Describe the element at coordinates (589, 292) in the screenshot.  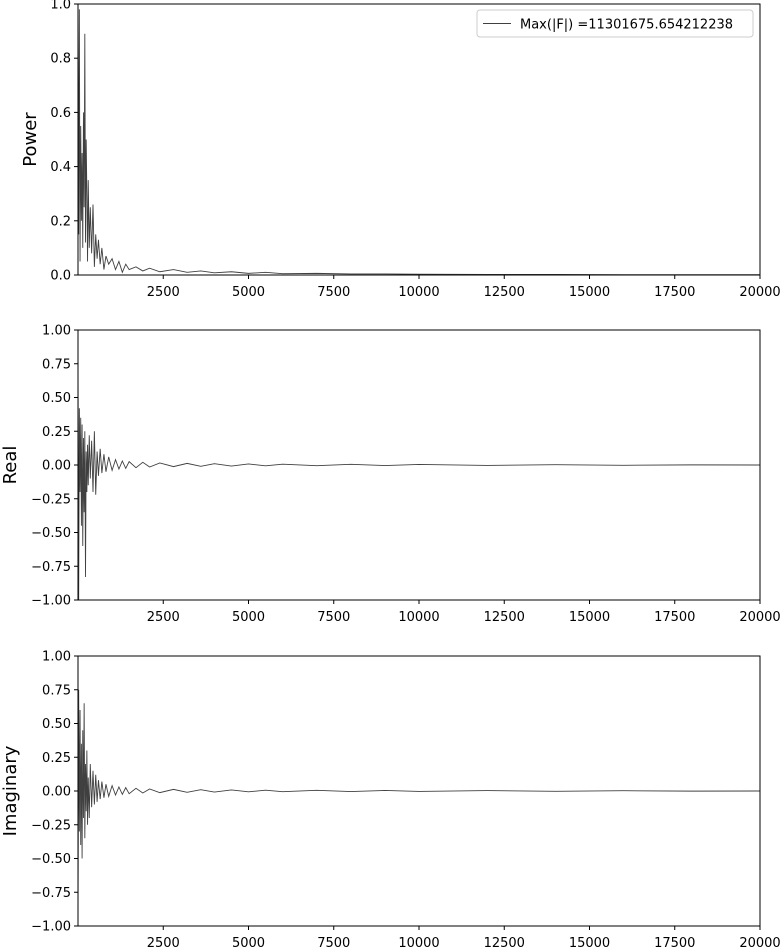
I see `power-x-tick-label: 15000` at that location.